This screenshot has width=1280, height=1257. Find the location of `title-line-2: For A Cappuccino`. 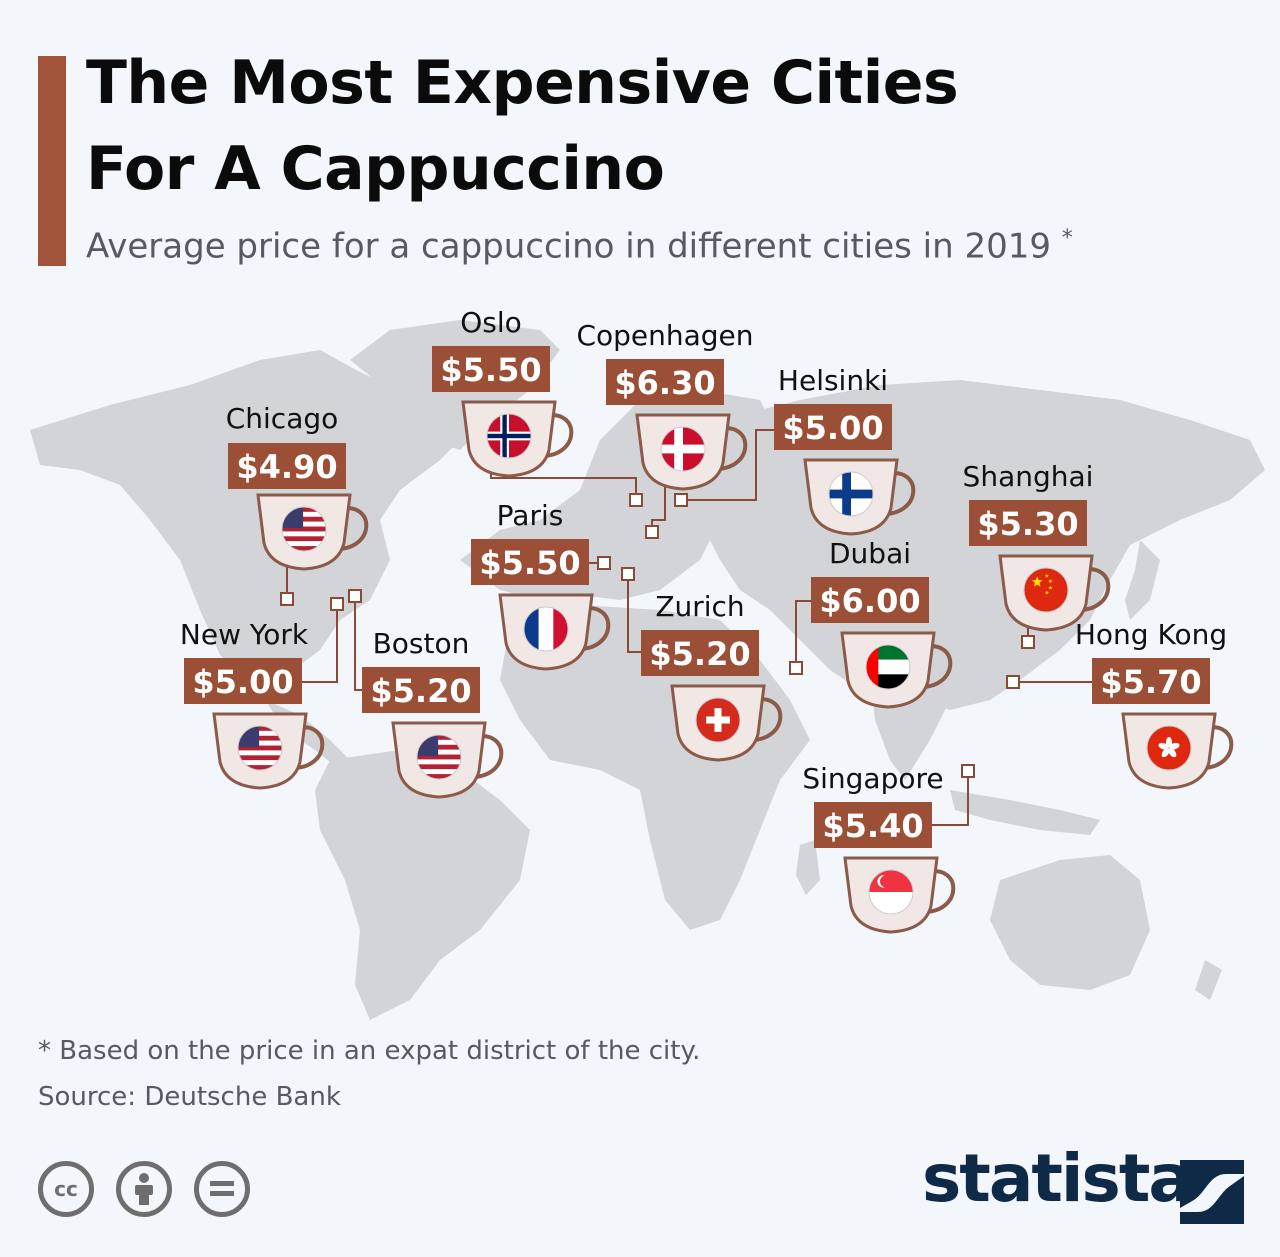

title-line-2: For A Cappuccino is located at coordinates (375, 169).